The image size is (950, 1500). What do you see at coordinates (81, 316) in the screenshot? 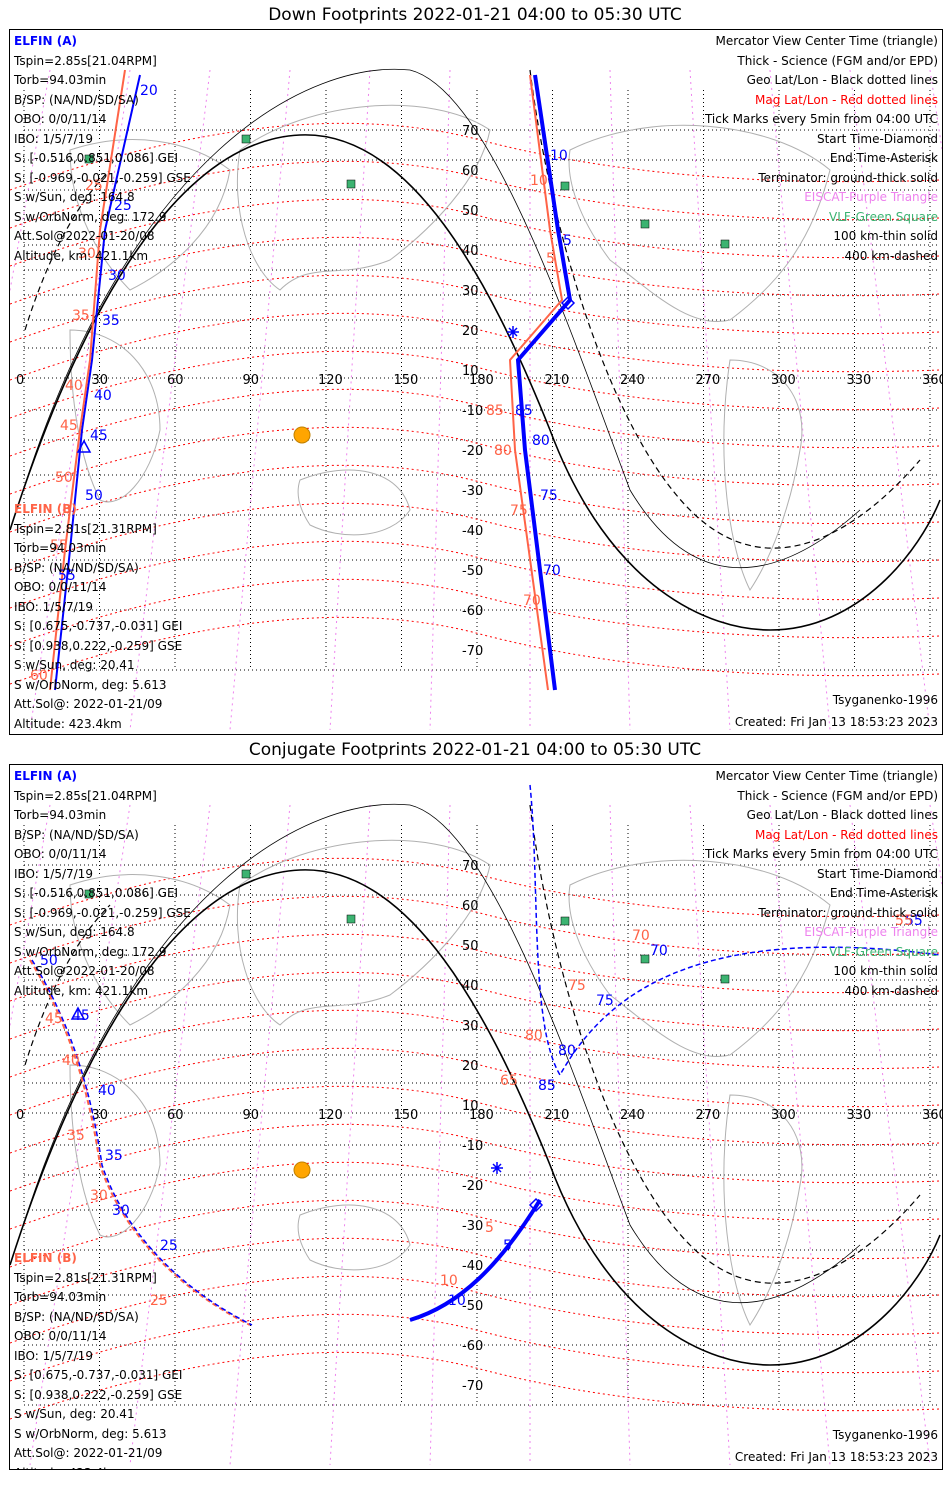
I see `elfin-b-tick-label: 35` at bounding box center [81, 316].